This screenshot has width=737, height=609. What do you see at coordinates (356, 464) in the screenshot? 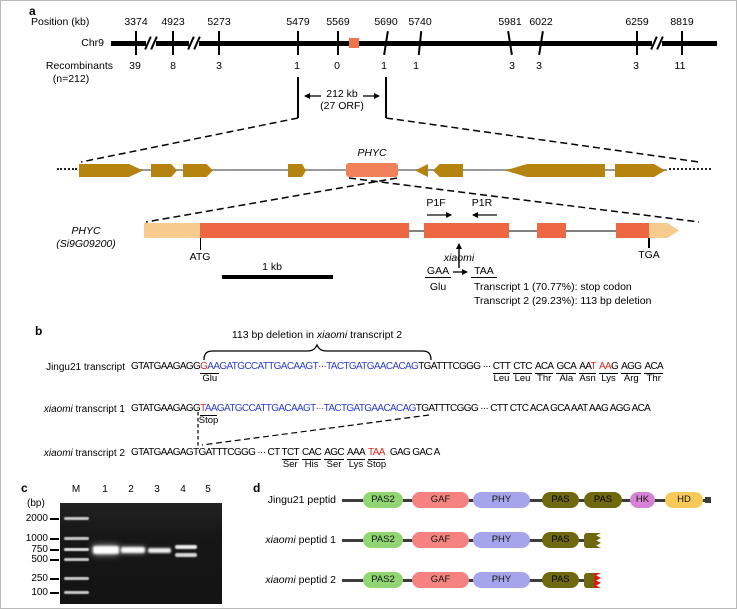
I see `aa-label: Lys` at bounding box center [356, 464].